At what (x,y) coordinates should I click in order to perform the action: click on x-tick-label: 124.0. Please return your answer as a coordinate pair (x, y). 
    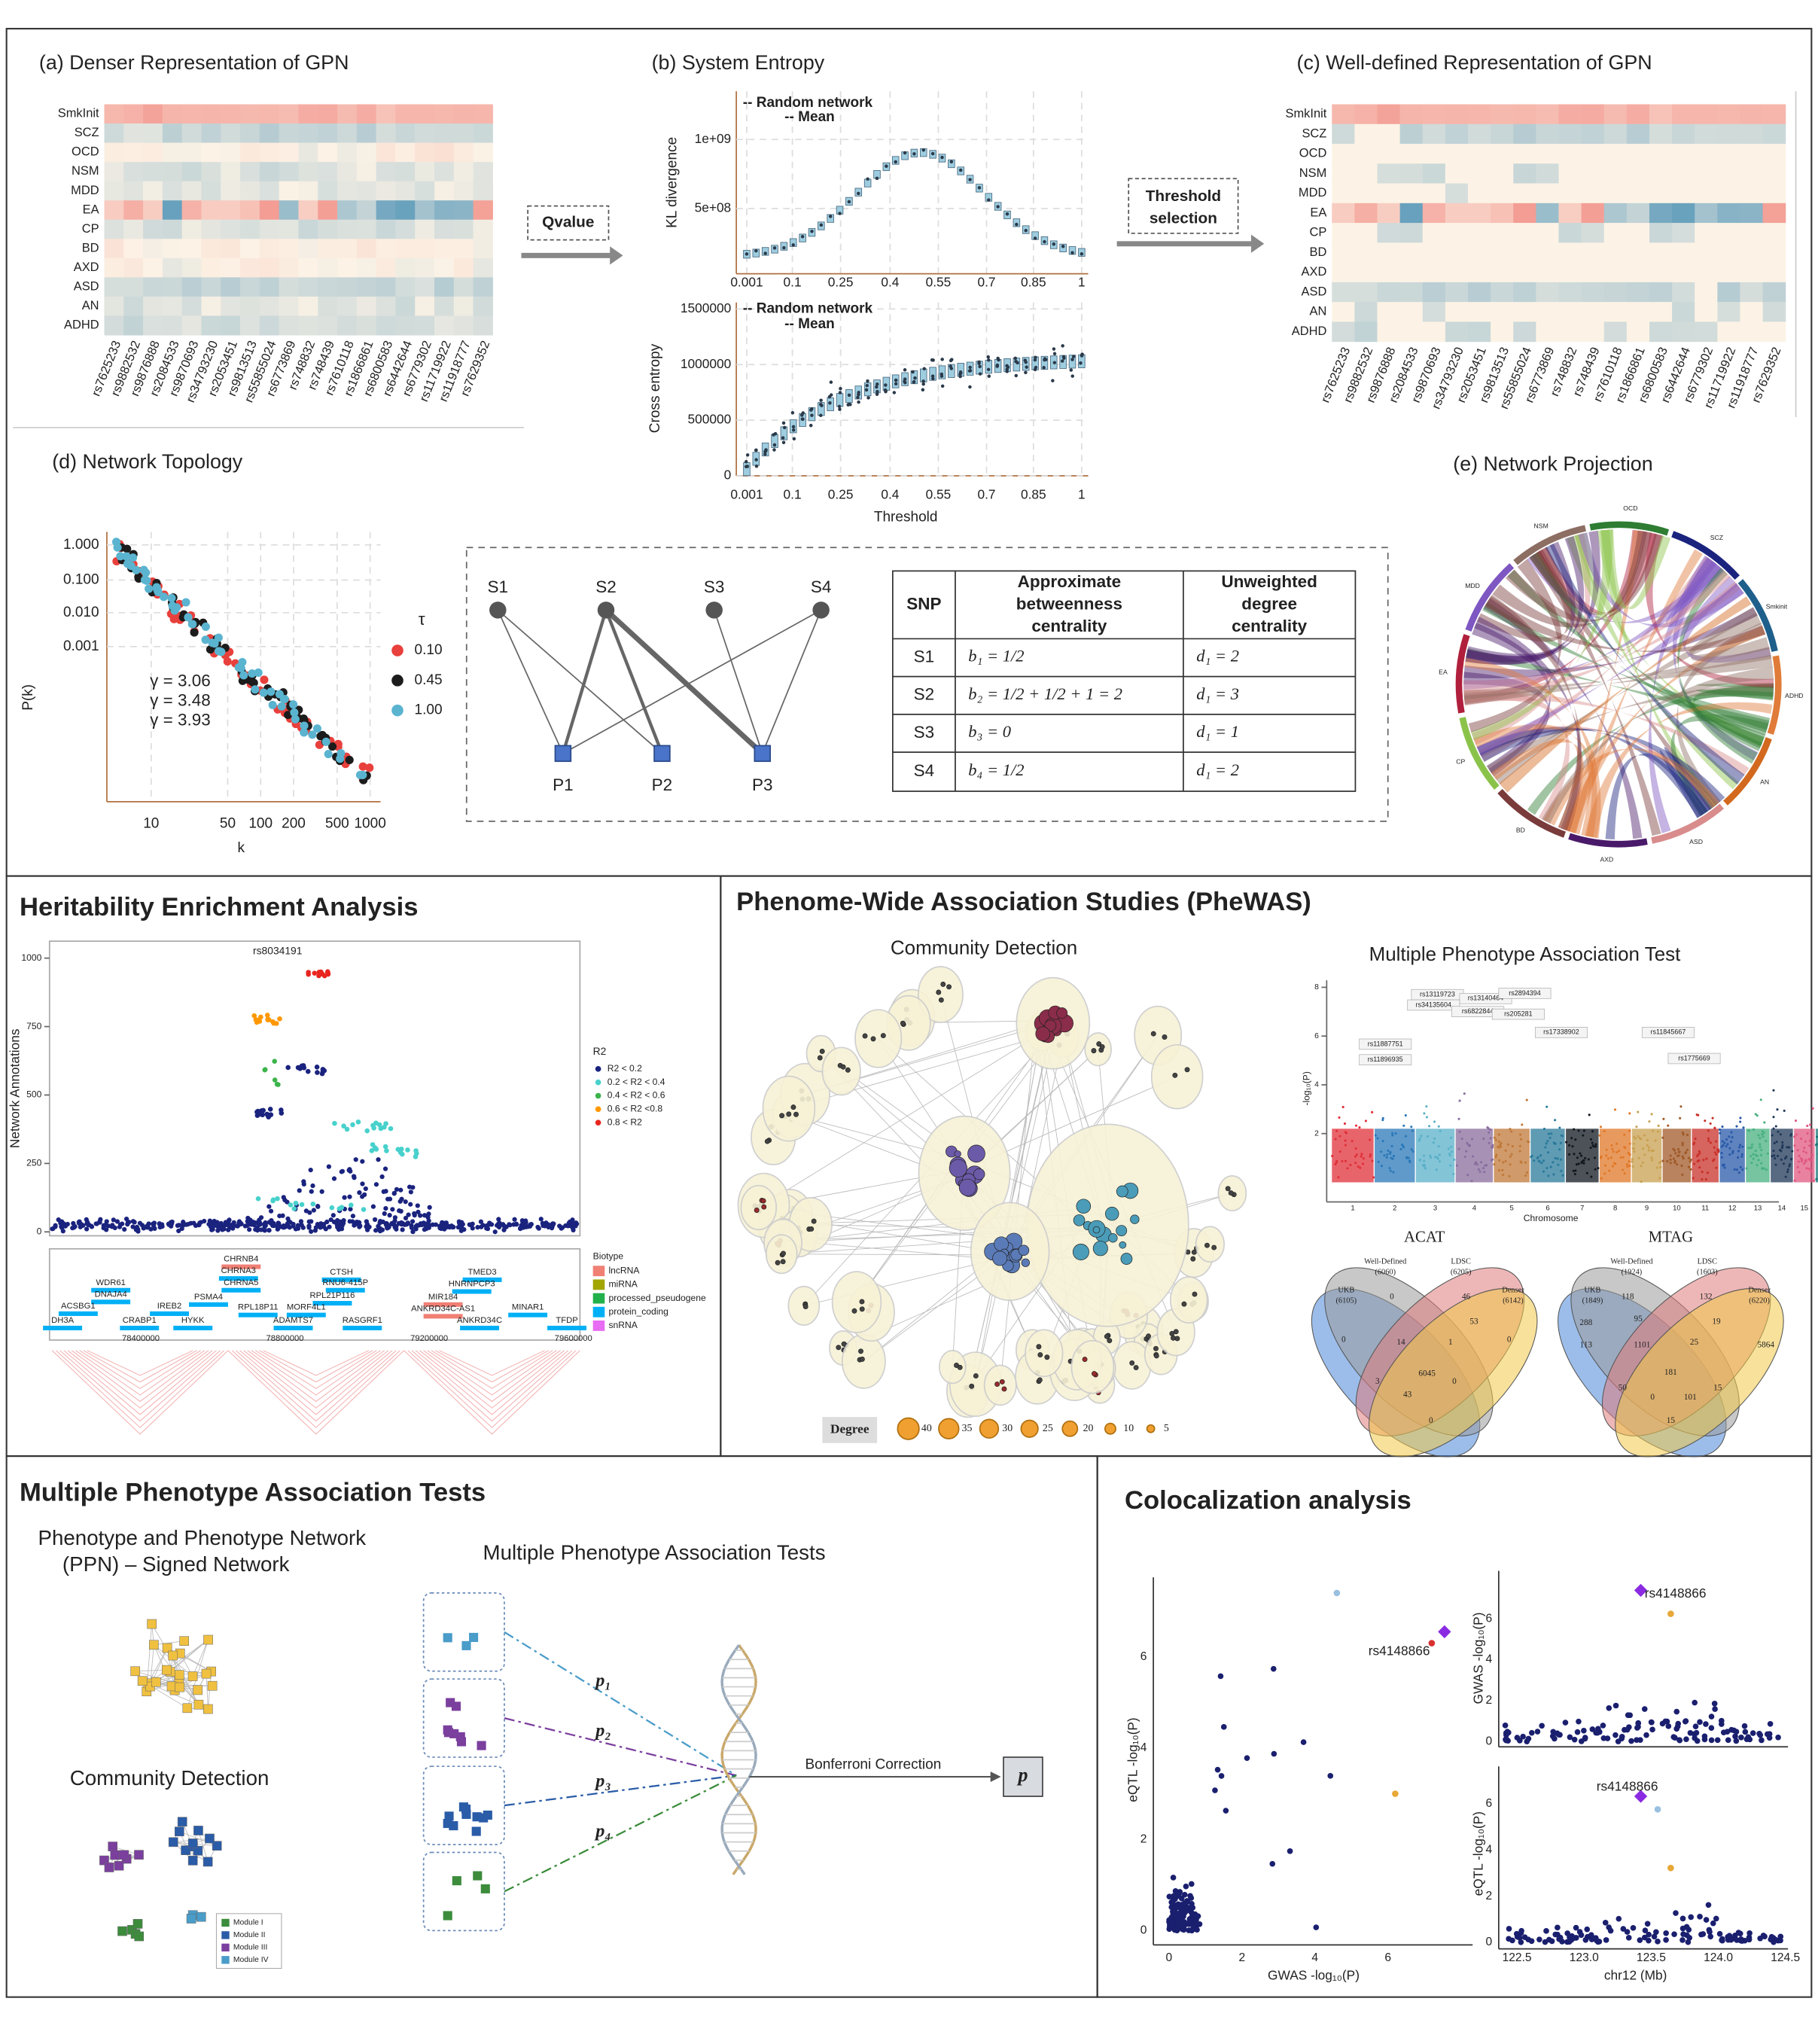
    Looking at the image, I should click on (1718, 1957).